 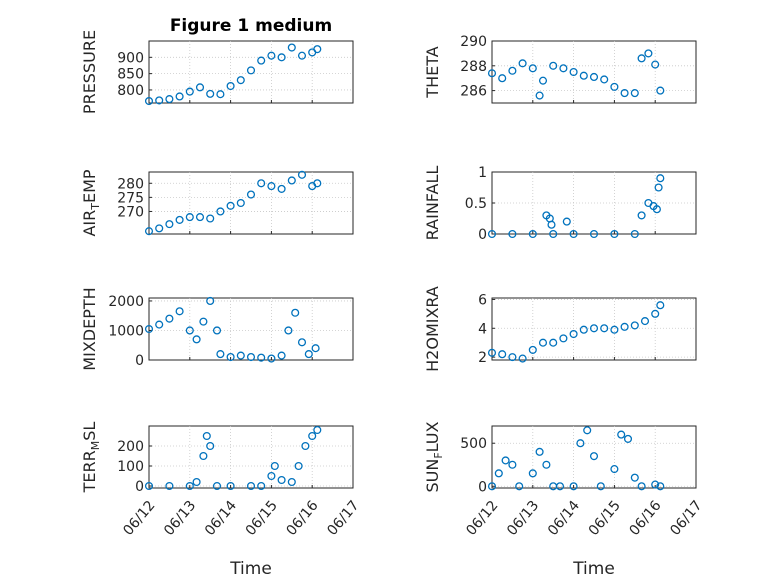 I want to click on y-axis-label: SUNFLUX, so click(x=434, y=456).